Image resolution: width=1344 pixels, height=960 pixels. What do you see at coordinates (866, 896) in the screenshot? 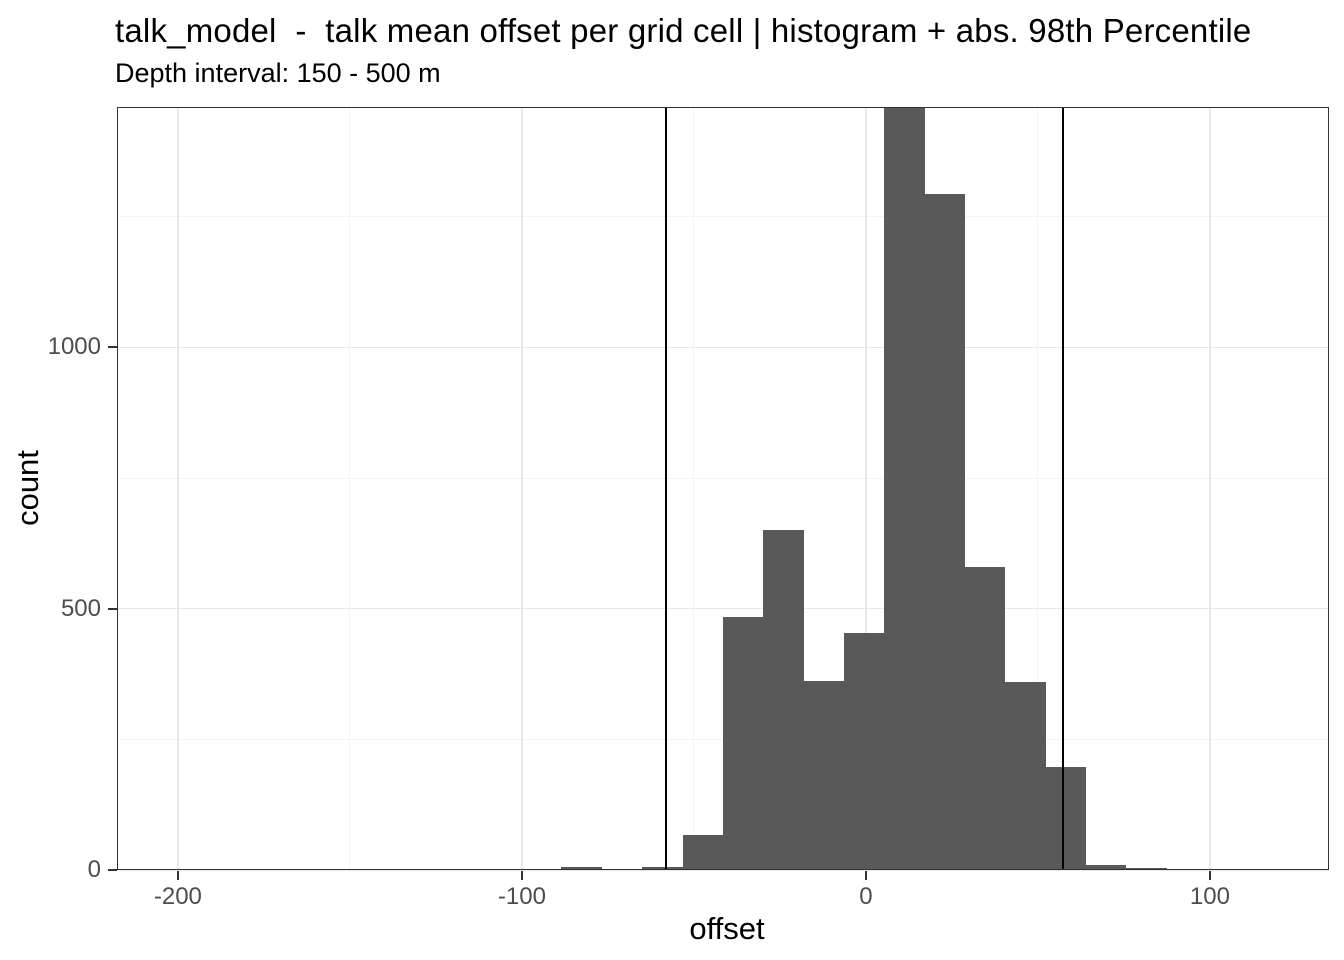
I see `x-tick-label: 0` at bounding box center [866, 896].